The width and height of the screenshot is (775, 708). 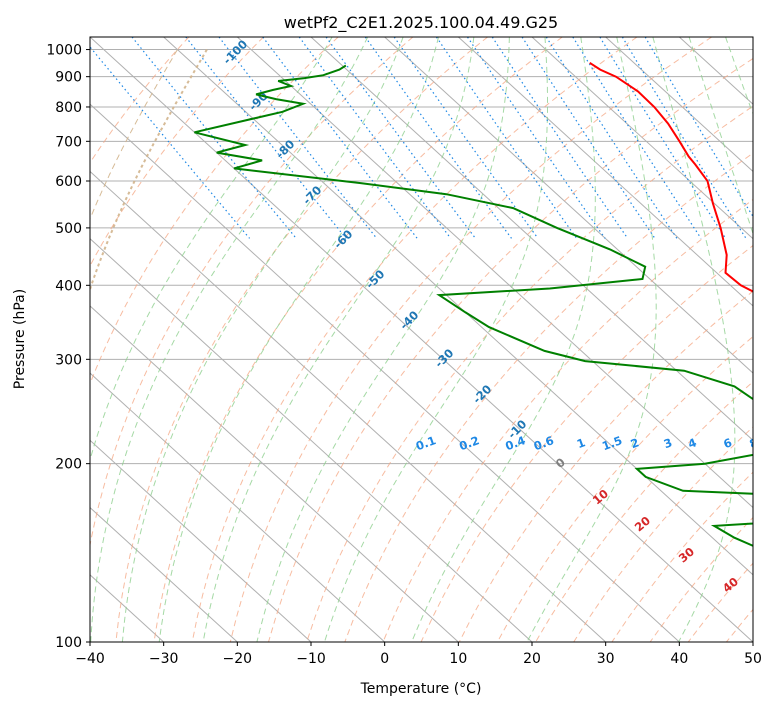 I want to click on mixing-ratio-label: 0.4, so click(x=515, y=443).